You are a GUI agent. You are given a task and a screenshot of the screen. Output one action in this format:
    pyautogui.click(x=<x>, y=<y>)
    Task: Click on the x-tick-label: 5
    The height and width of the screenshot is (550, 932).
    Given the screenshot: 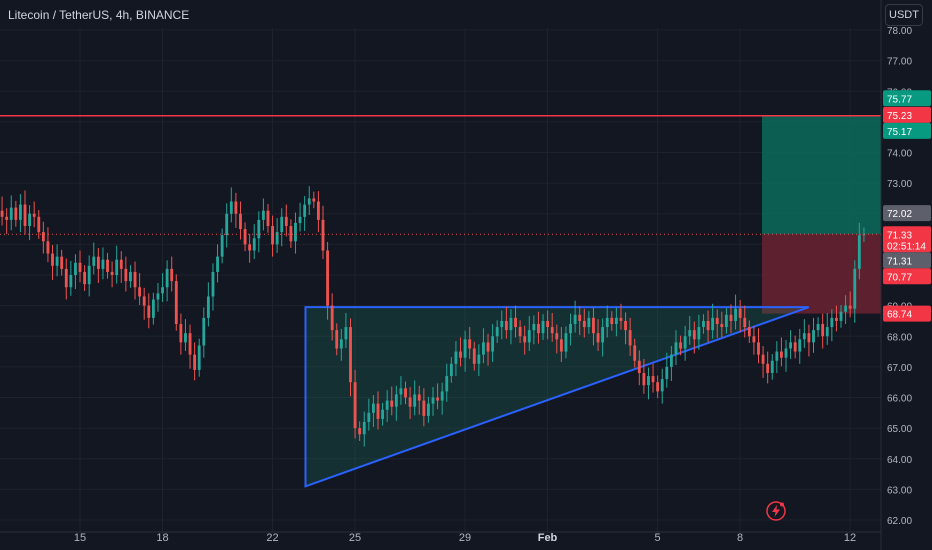 What is the action you would take?
    pyautogui.click(x=657, y=538)
    